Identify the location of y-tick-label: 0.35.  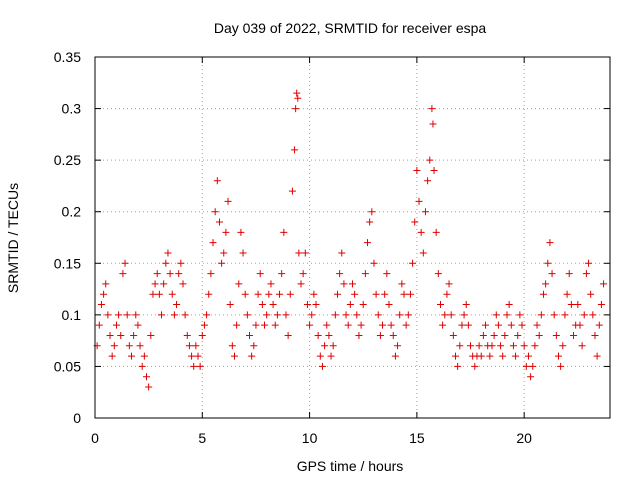
(67, 57).